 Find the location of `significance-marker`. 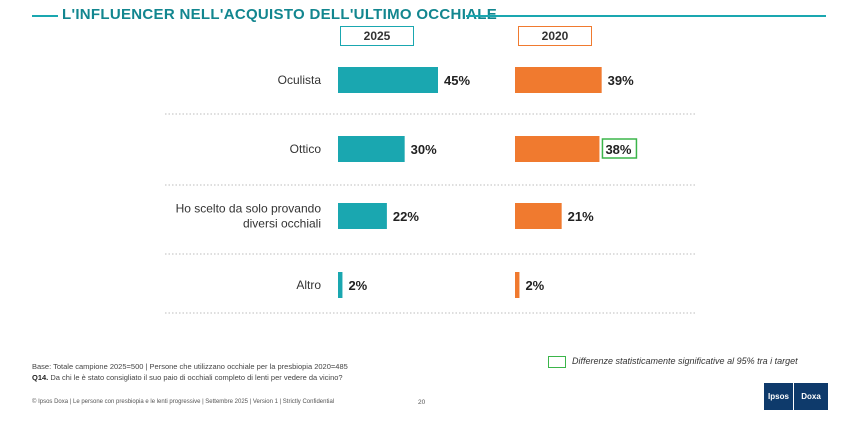

significance-marker is located at coordinates (619, 148).